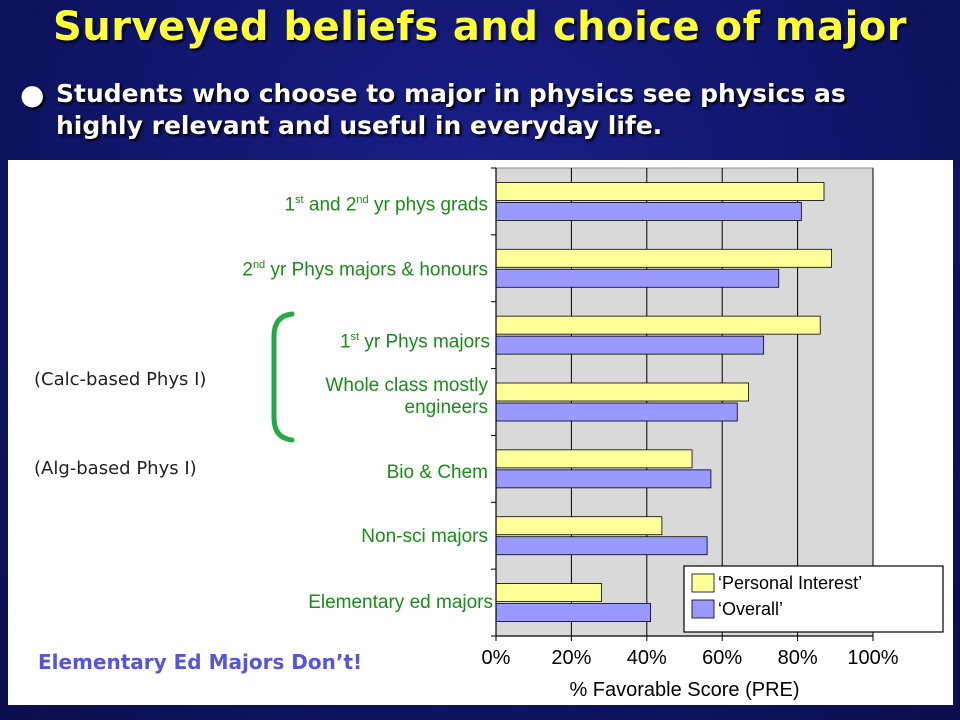 The height and width of the screenshot is (720, 960). What do you see at coordinates (647, 658) in the screenshot?
I see `x-tick-label: 40%` at bounding box center [647, 658].